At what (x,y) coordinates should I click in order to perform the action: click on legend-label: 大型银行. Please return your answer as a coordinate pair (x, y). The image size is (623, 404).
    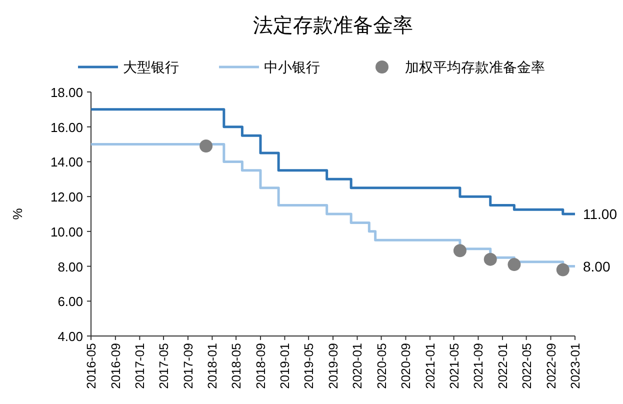
    Looking at the image, I should click on (151, 67).